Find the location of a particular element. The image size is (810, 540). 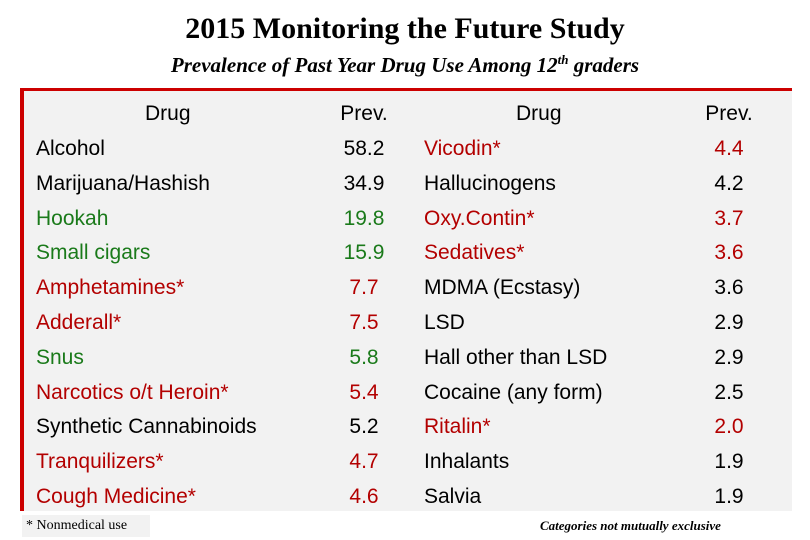

prevalence-value-left-6: 7.5 is located at coordinates (364, 322).